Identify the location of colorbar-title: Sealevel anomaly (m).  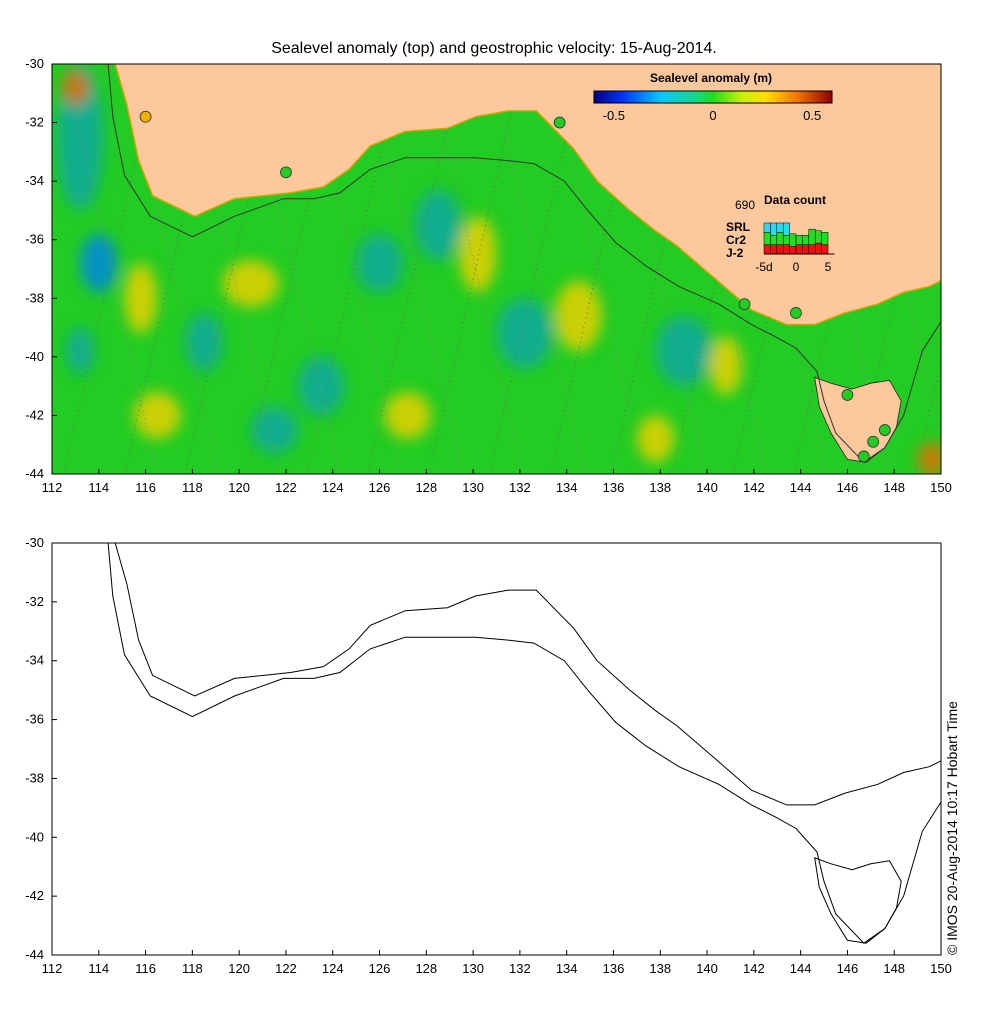
(711, 78).